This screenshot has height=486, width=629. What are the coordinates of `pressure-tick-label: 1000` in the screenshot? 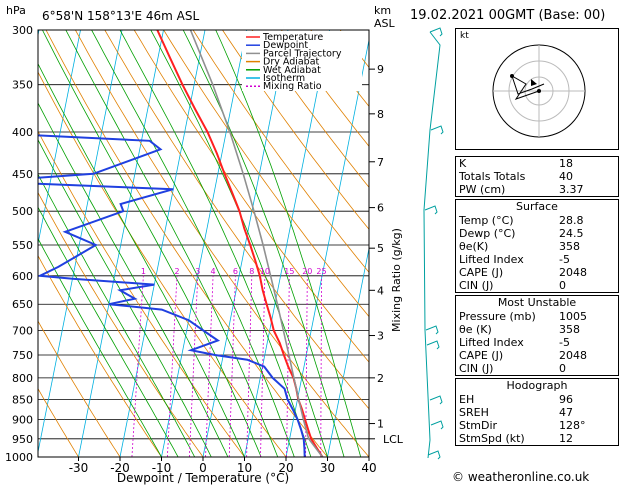 It's located at (19, 457).